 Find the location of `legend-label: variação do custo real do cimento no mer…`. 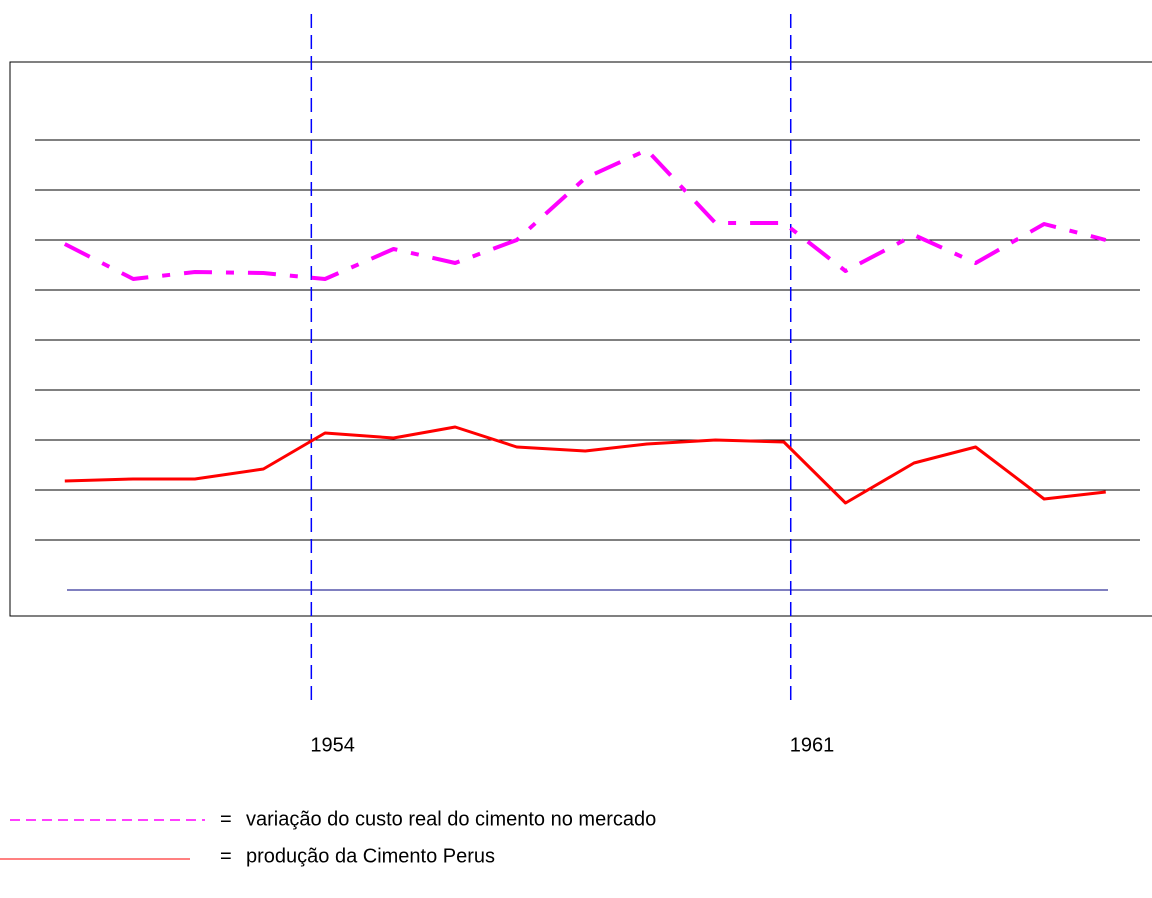

legend-label: variação do custo real do cimento no mer… is located at coordinates (451, 819).